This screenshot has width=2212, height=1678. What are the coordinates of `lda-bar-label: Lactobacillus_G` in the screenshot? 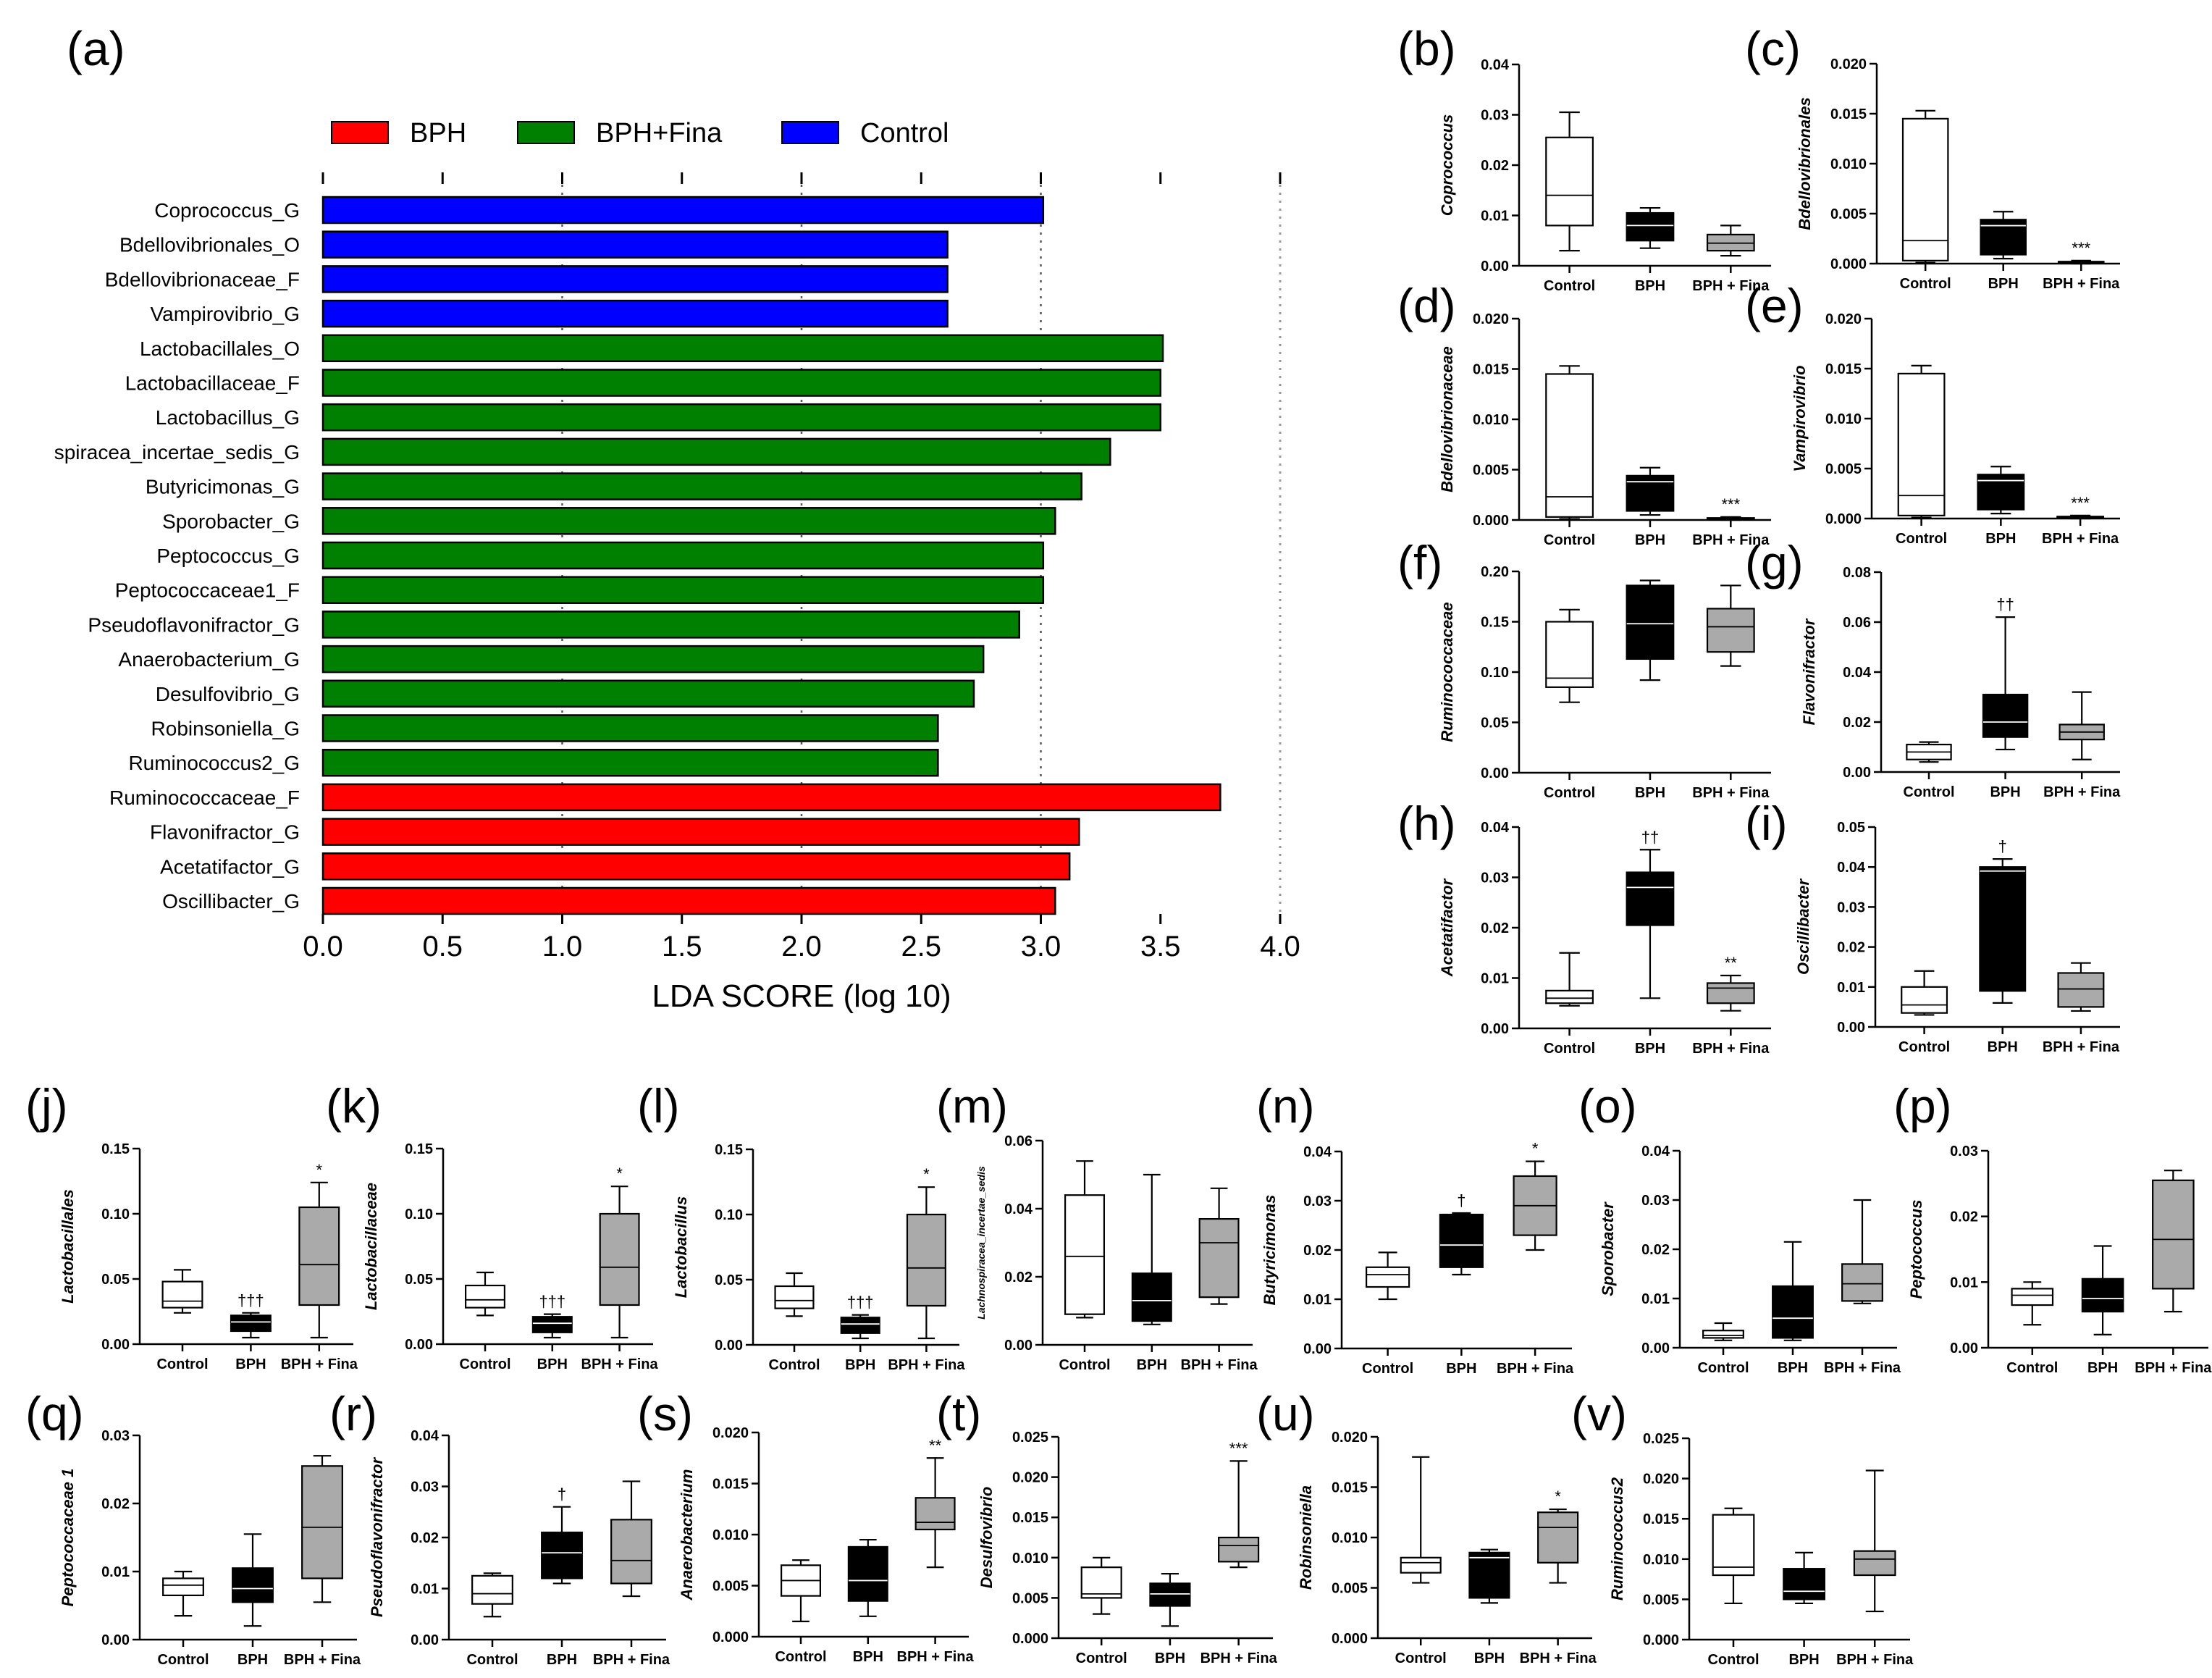 It's located at (228, 417).